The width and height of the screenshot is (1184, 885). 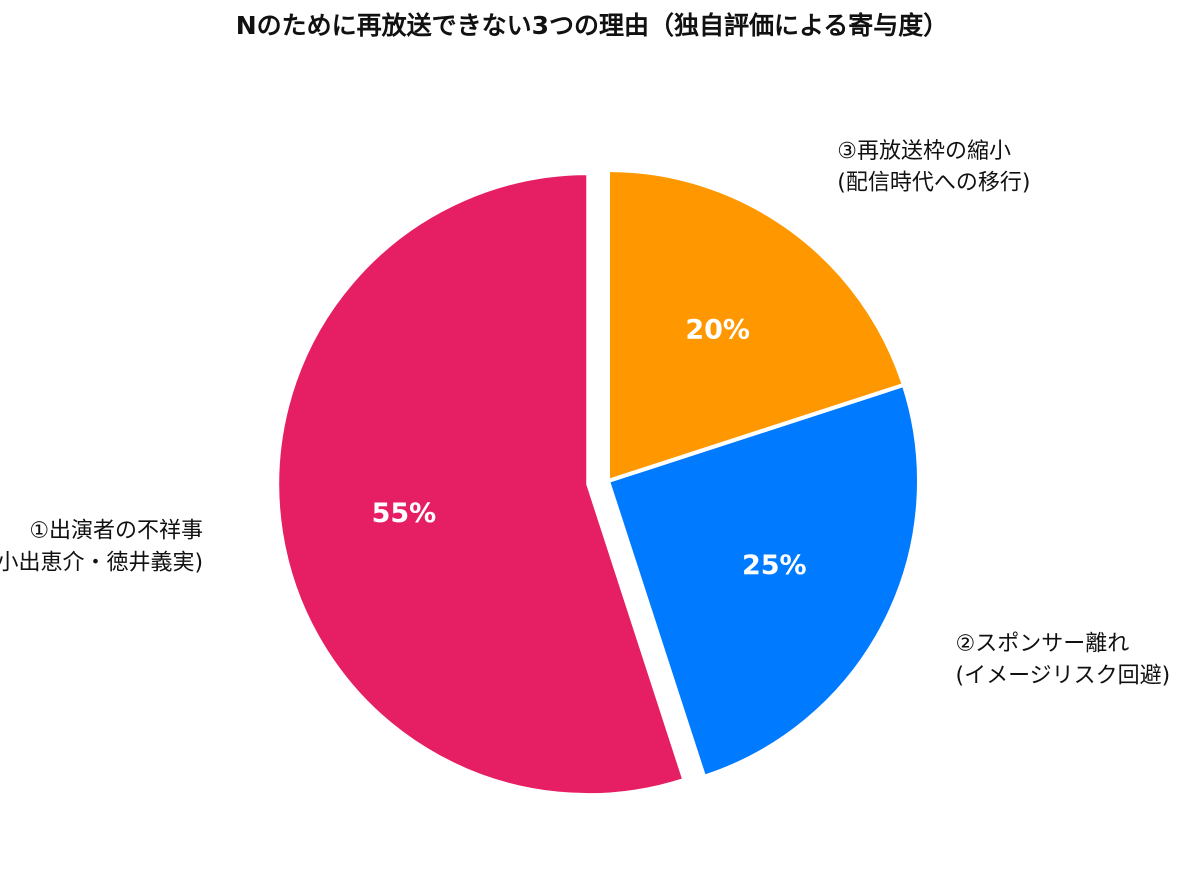 What do you see at coordinates (592, 25) in the screenshot?
I see `chart-title: Nのために再放送できない3つの理由（独自評価による寄与度）` at bounding box center [592, 25].